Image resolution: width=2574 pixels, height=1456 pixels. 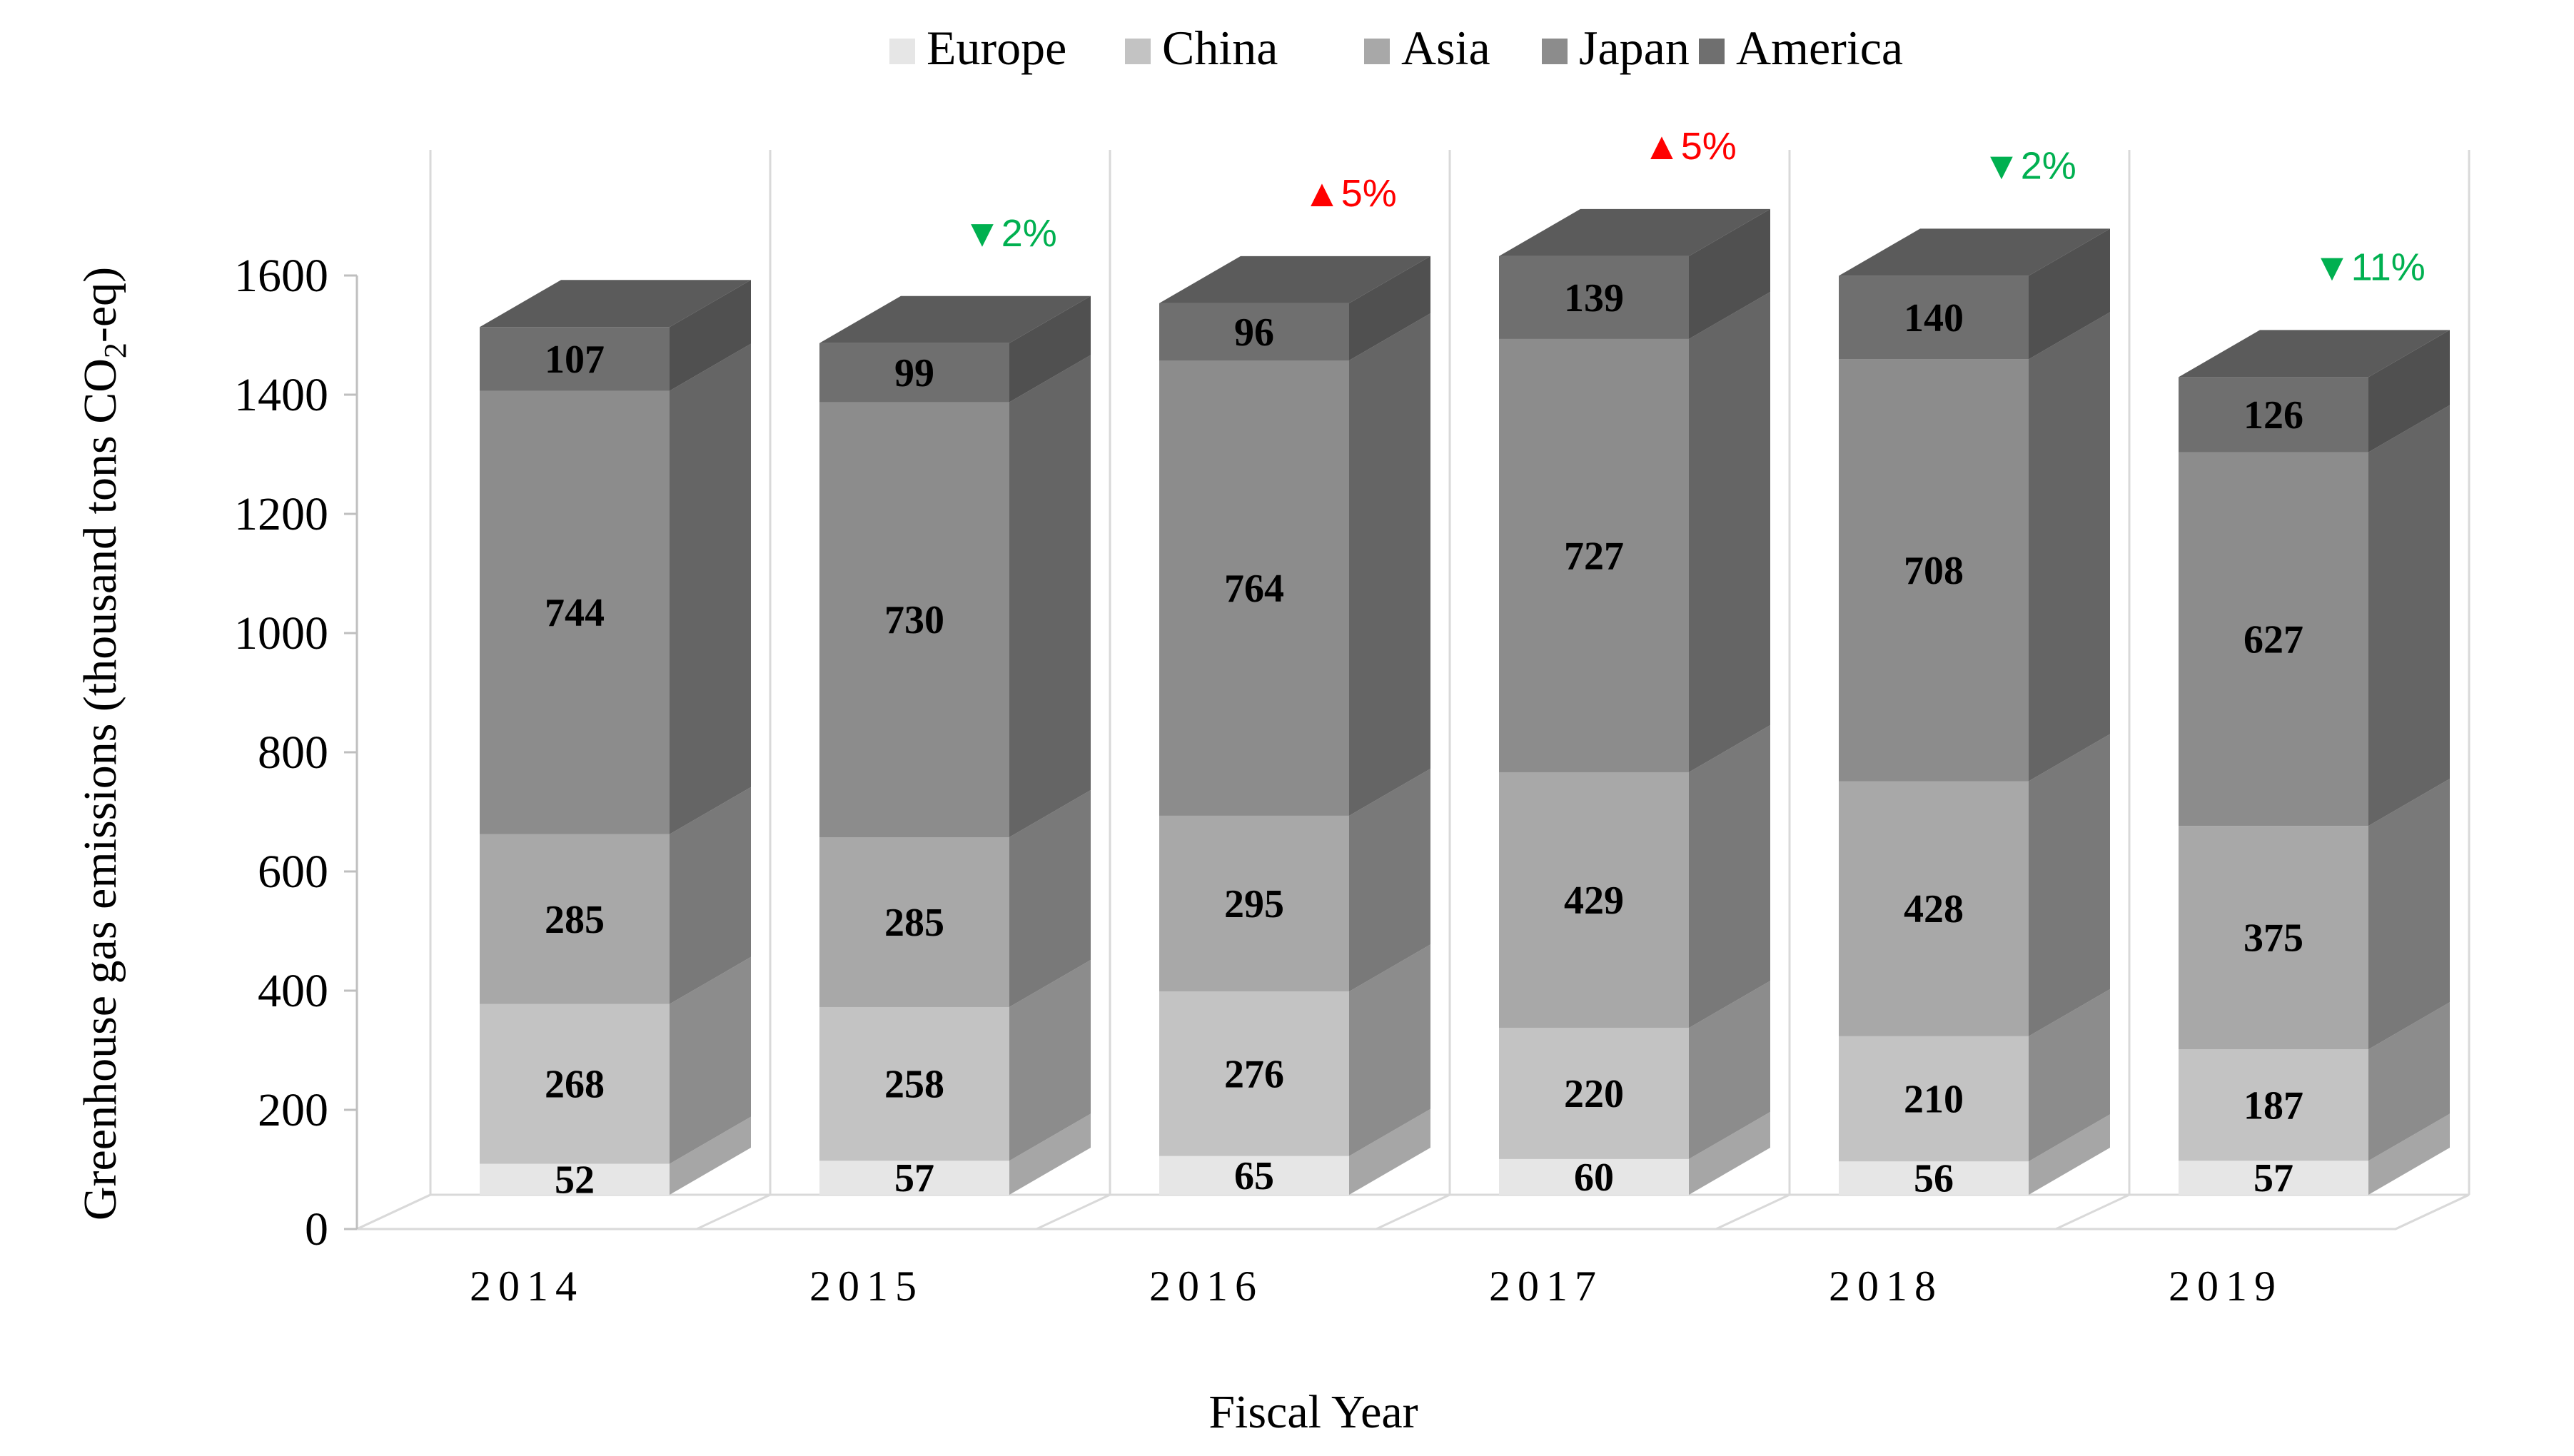 I want to click on x-axis-ticks: 2014 2015 2016 2017 2018 2019, so click(x=1376, y=1286).